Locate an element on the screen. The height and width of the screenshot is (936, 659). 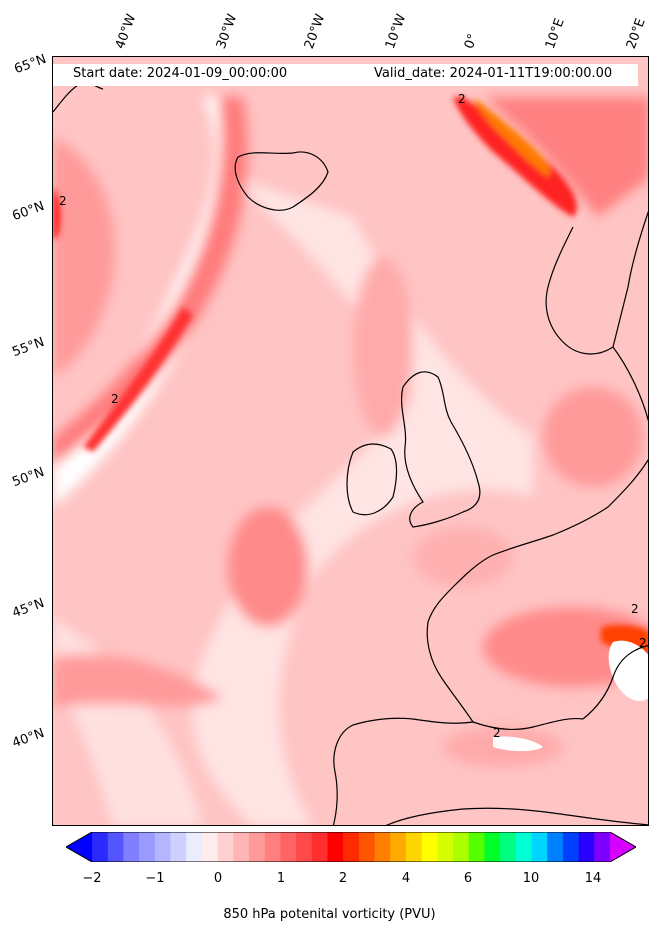
colorbar-extend-high is located at coordinates (623, 847).